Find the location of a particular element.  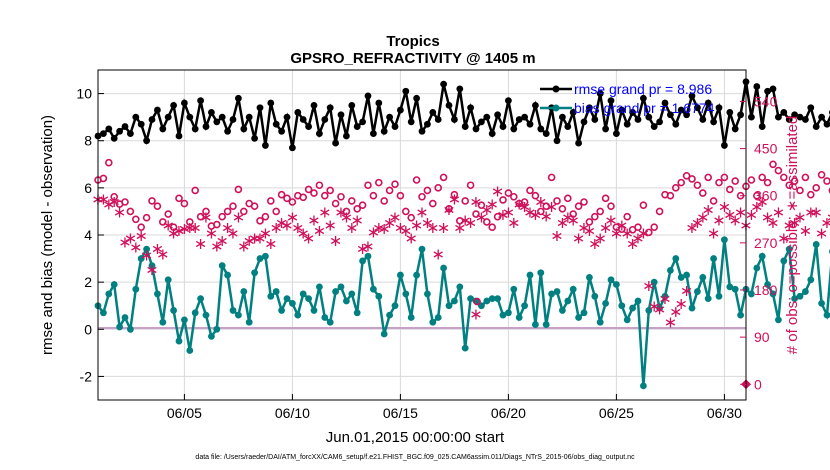

y-tick-label-left: 8 is located at coordinates (88, 141).